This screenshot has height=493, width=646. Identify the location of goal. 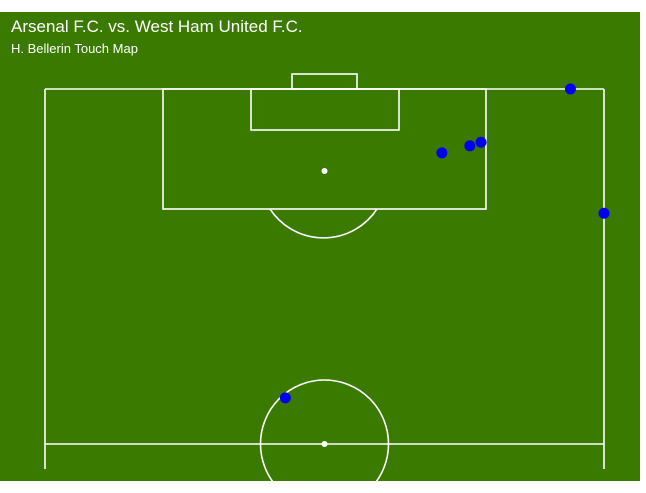
(324, 81).